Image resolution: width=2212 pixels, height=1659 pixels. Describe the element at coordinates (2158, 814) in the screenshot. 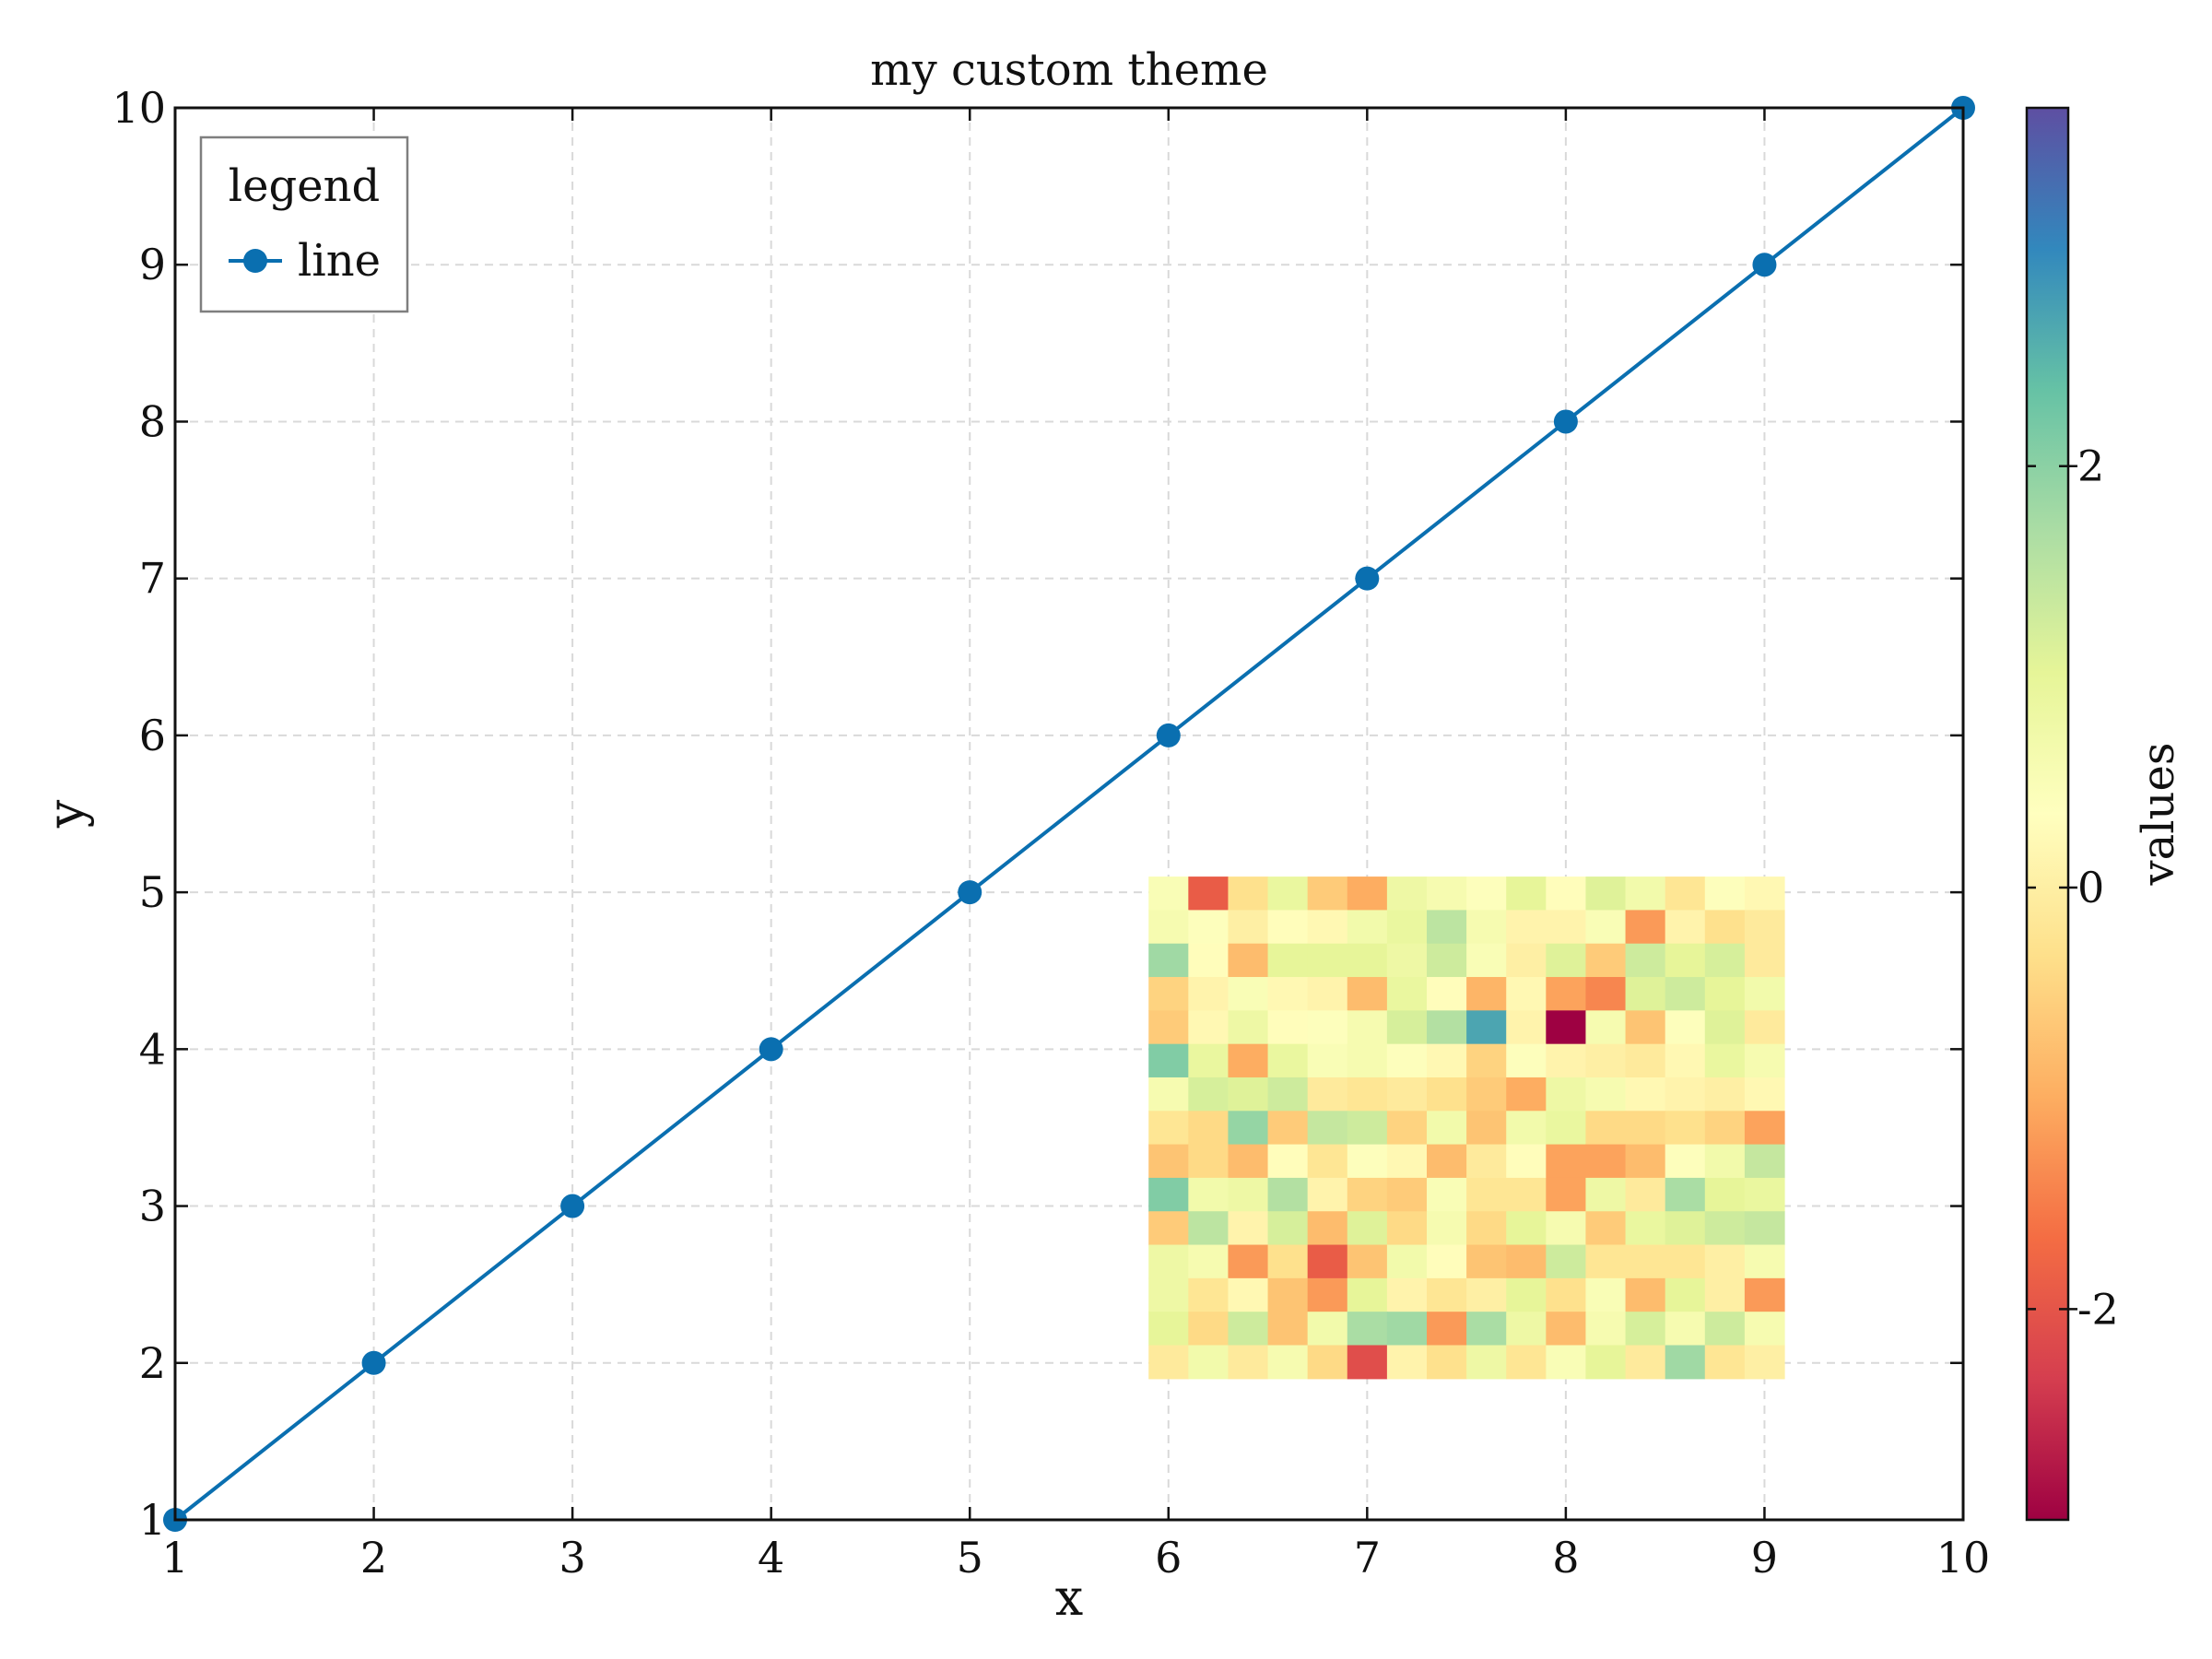

I see `colorbar-label: values` at that location.